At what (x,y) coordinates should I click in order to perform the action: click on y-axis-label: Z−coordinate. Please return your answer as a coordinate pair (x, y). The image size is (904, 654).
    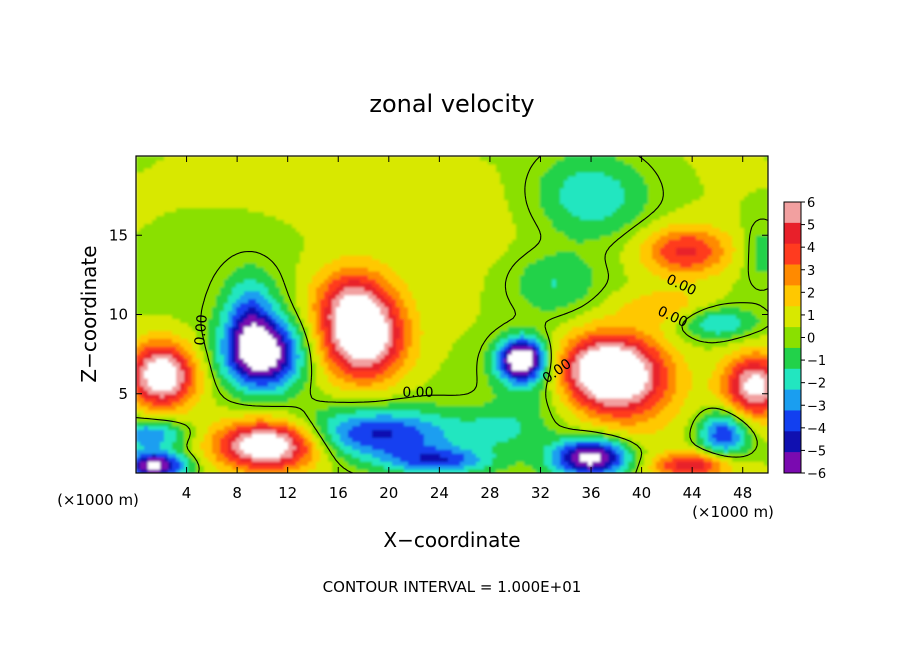
    Looking at the image, I should click on (89, 313).